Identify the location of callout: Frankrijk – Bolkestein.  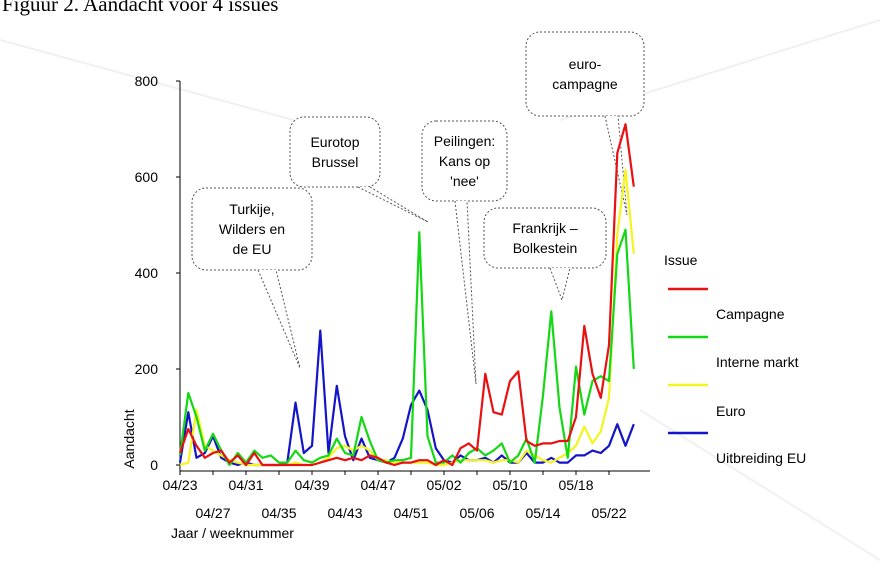
(545, 254).